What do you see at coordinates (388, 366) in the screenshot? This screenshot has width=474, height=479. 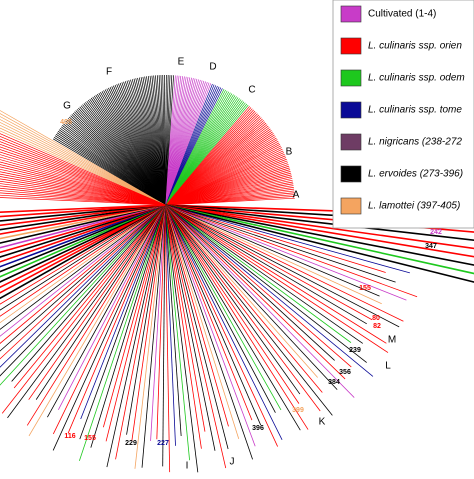 I see `clade-label: L` at bounding box center [388, 366].